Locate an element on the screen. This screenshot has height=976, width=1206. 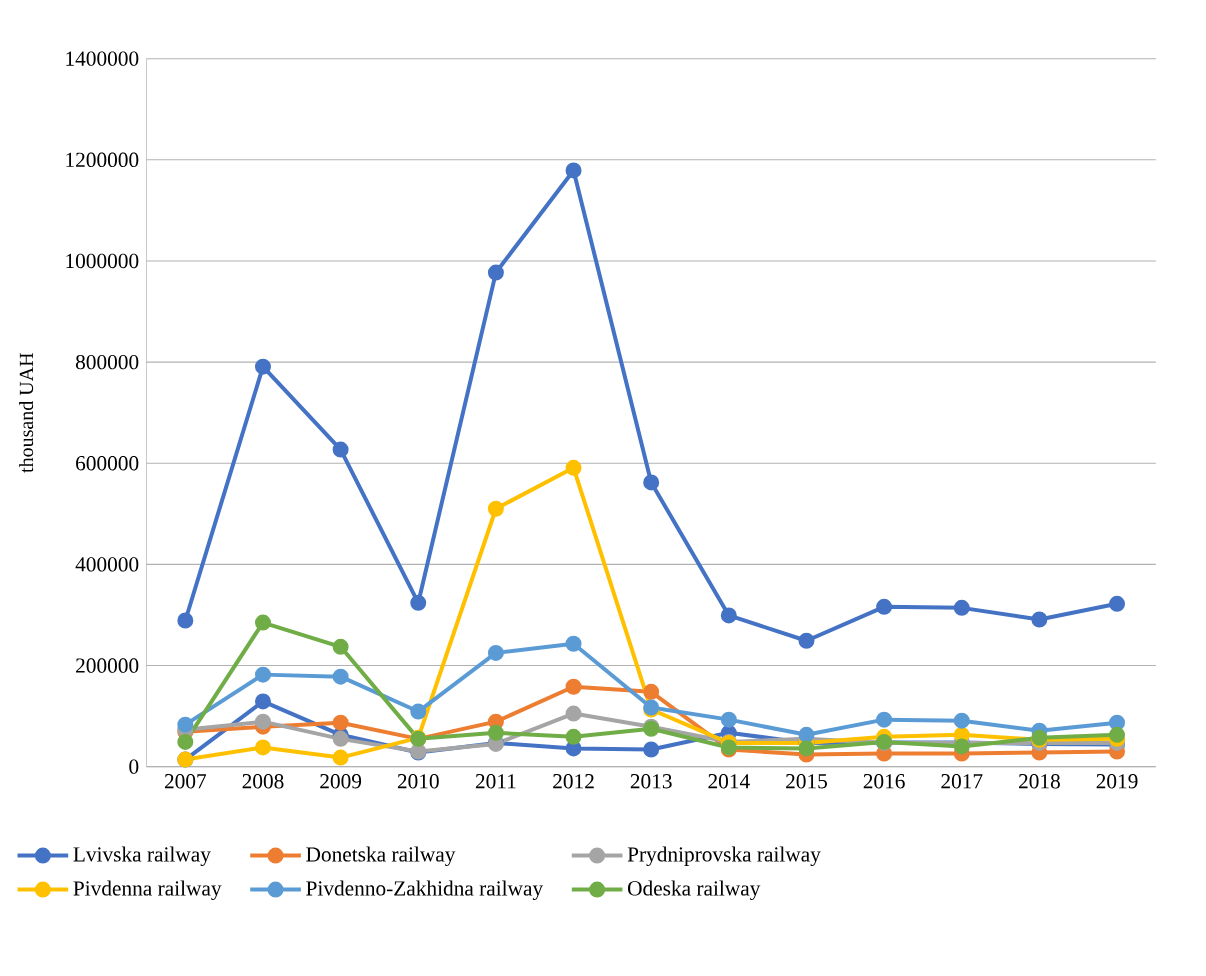
x-tick-label: 2014 is located at coordinates (729, 781).